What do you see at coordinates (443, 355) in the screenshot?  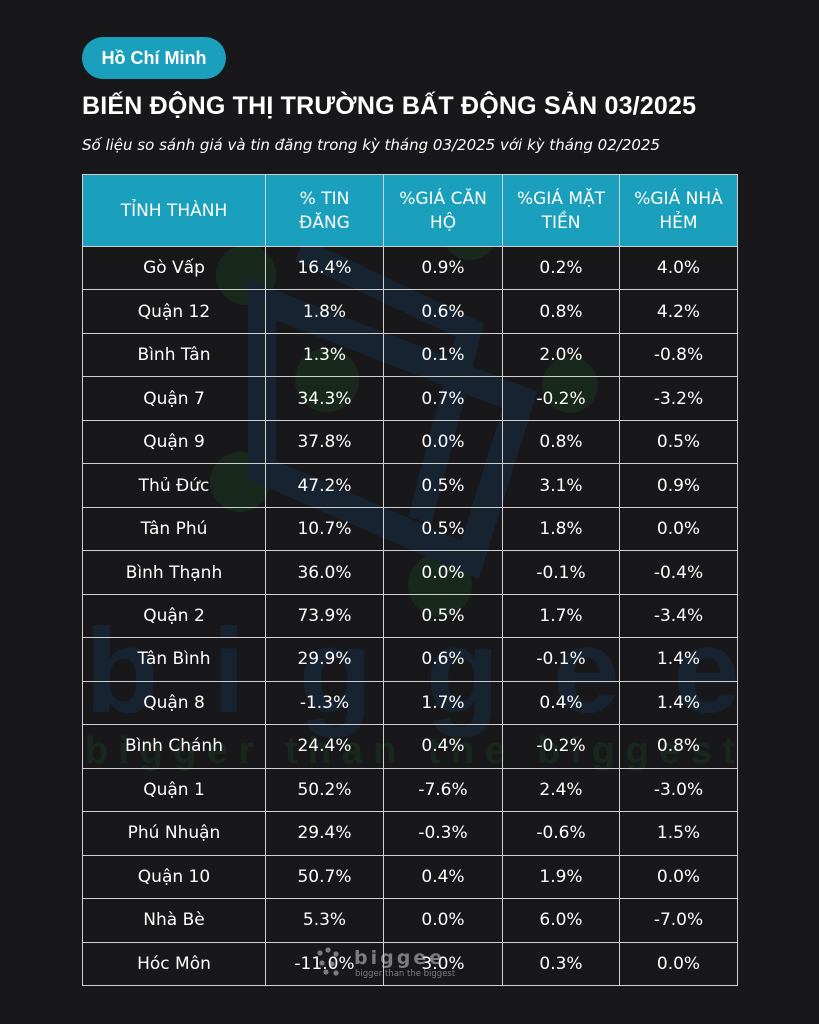 I see `cell-apartment-price: 0.1%` at bounding box center [443, 355].